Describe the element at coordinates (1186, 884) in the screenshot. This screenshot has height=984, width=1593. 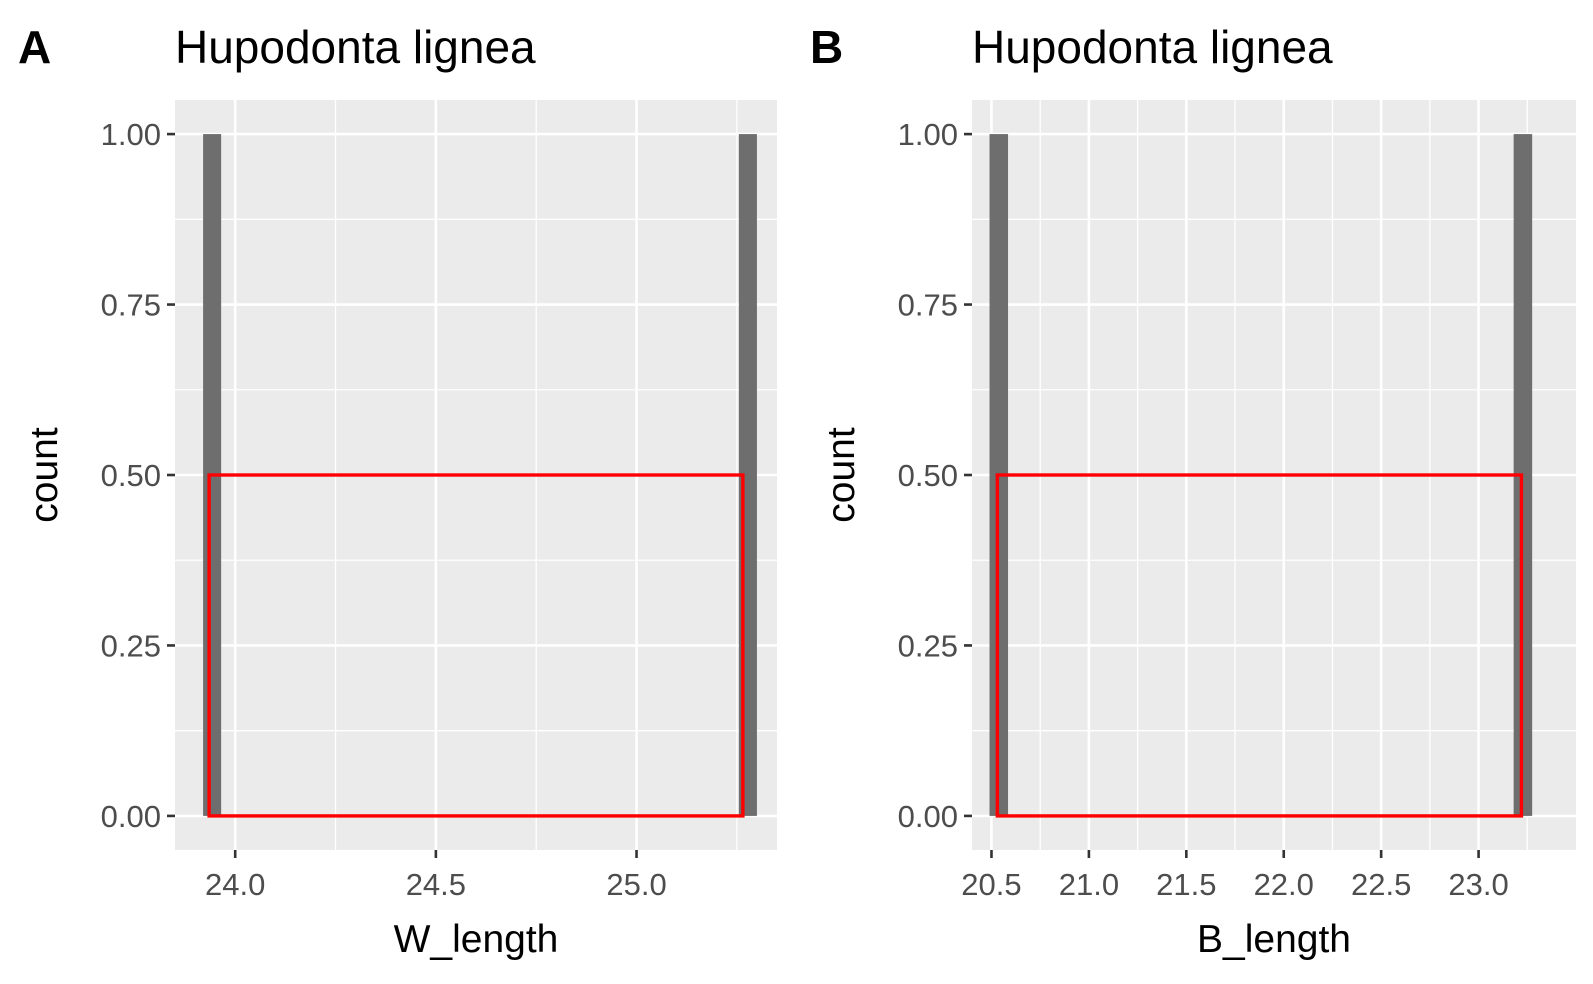
I see `x-tick-label: 21.5` at that location.